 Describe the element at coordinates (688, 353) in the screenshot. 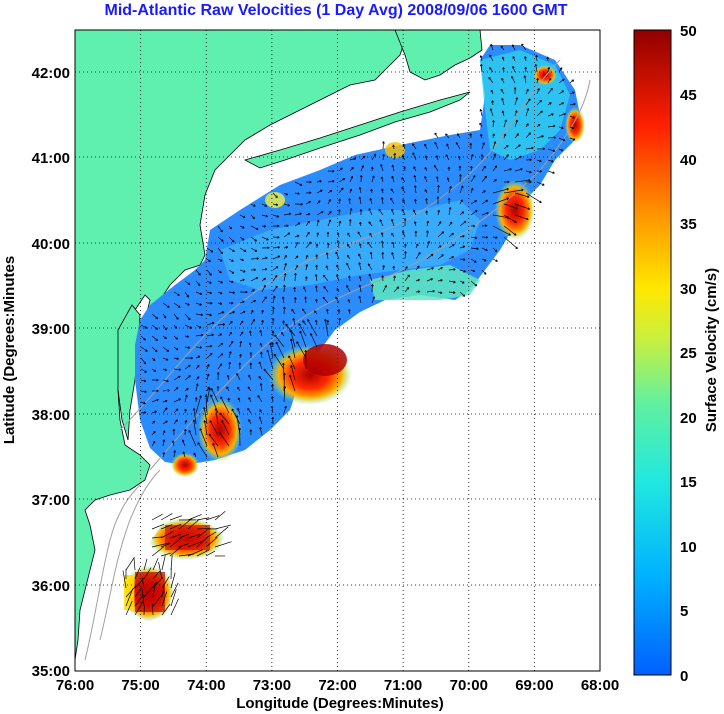

I see `colorbar-tick-label: 25` at that location.